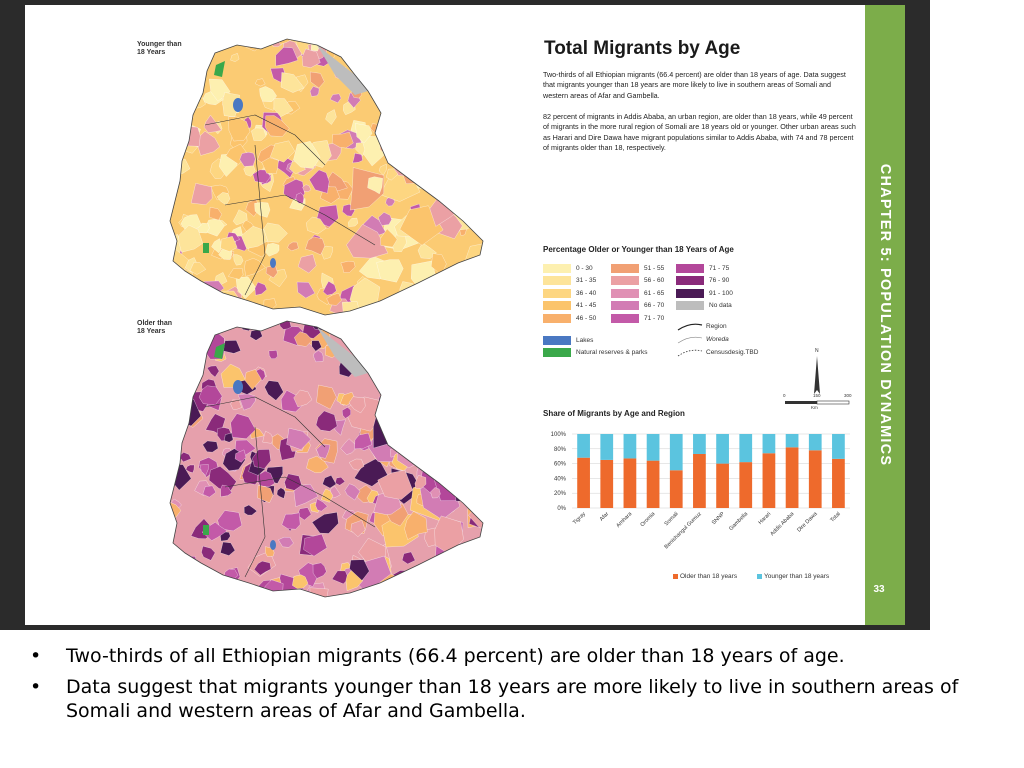  What do you see at coordinates (784, 395) in the screenshot?
I see `scale-label-0: 0` at bounding box center [784, 395].